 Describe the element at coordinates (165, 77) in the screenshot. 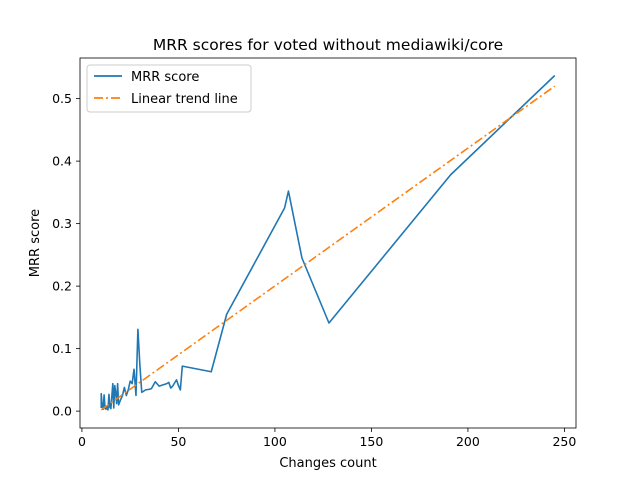

I see `legend-label-mrr-score: MRR score` at that location.